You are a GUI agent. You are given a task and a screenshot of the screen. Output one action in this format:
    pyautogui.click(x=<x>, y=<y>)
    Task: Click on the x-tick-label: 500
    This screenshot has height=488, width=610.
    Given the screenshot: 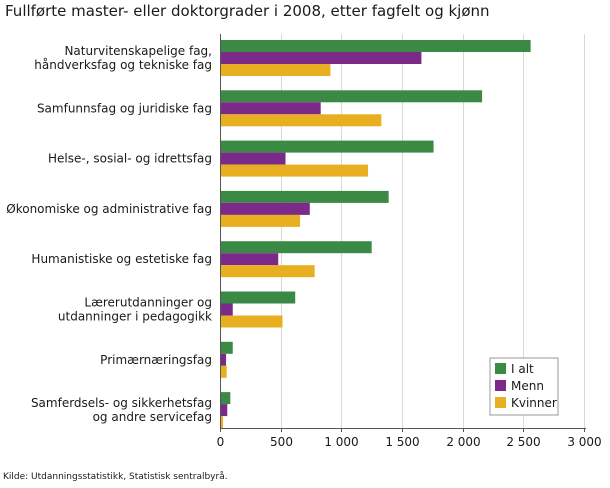 What is the action you would take?
    pyautogui.click(x=281, y=442)
    